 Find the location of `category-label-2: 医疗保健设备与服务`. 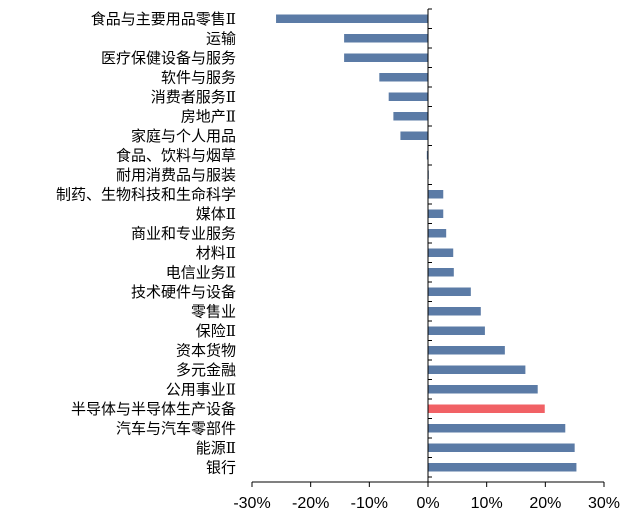

category-label-2: 医疗保健设备与服务 is located at coordinates (168, 58).